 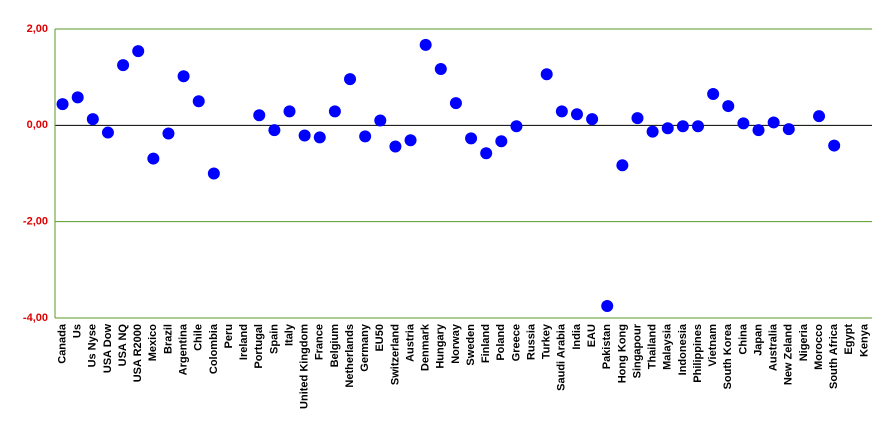 What do you see at coordinates (305, 366) in the screenshot?
I see `x-tick-label: United Kingdom` at bounding box center [305, 366].